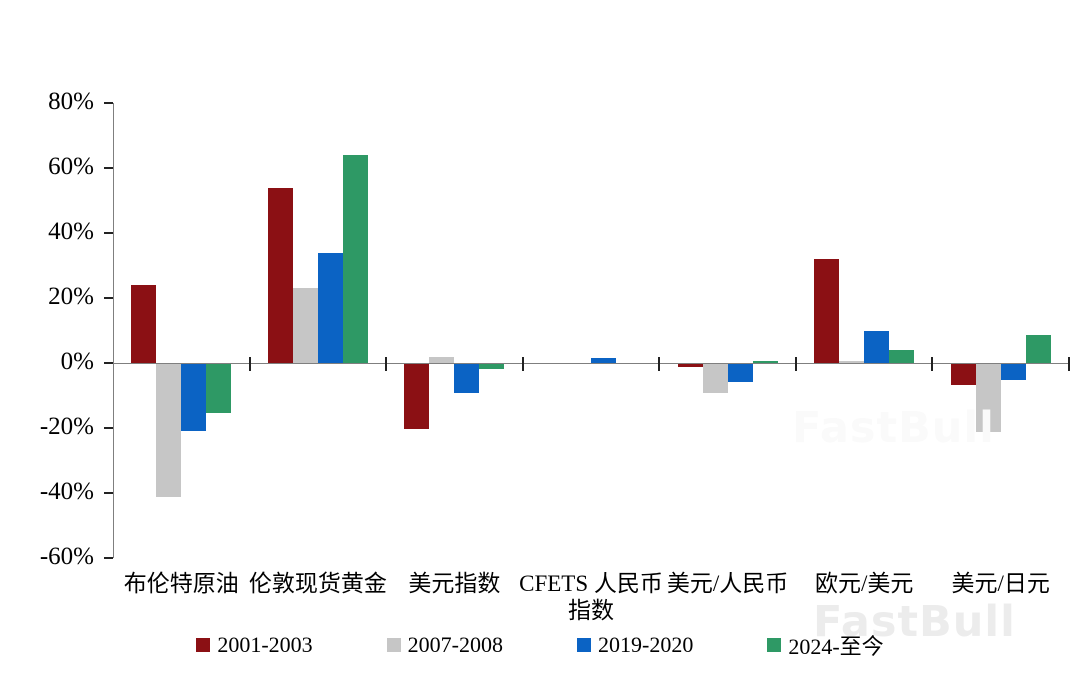 The height and width of the screenshot is (692, 1080). I want to click on category-label: 美元/人民币, so click(727, 583).